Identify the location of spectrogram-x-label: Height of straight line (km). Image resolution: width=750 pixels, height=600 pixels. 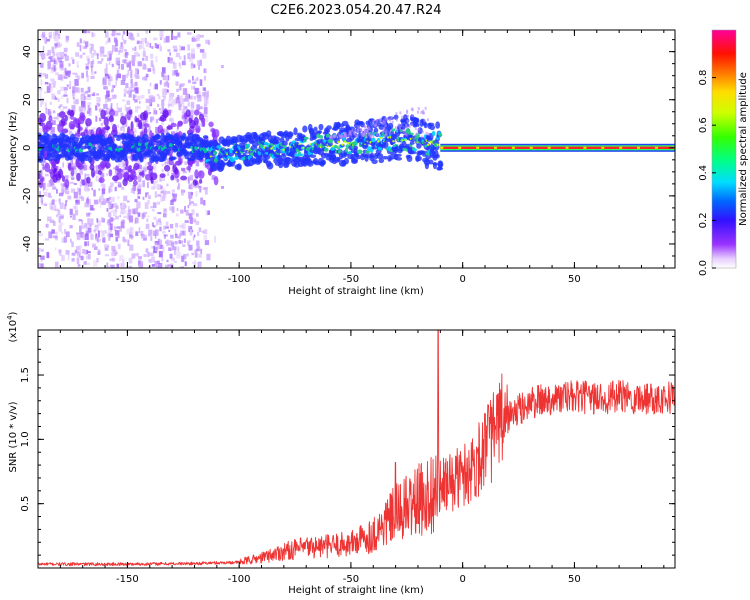
(356, 291).